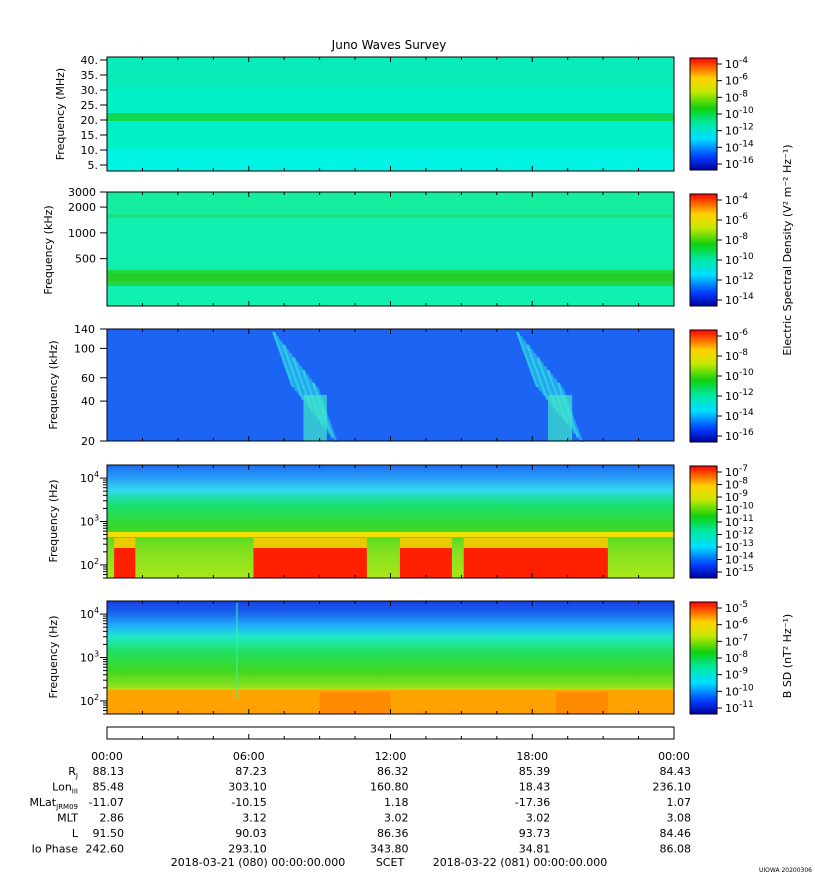 The image size is (815, 880). What do you see at coordinates (672, 787) in the screenshot?
I see `ephem-value: 236.10` at bounding box center [672, 787].